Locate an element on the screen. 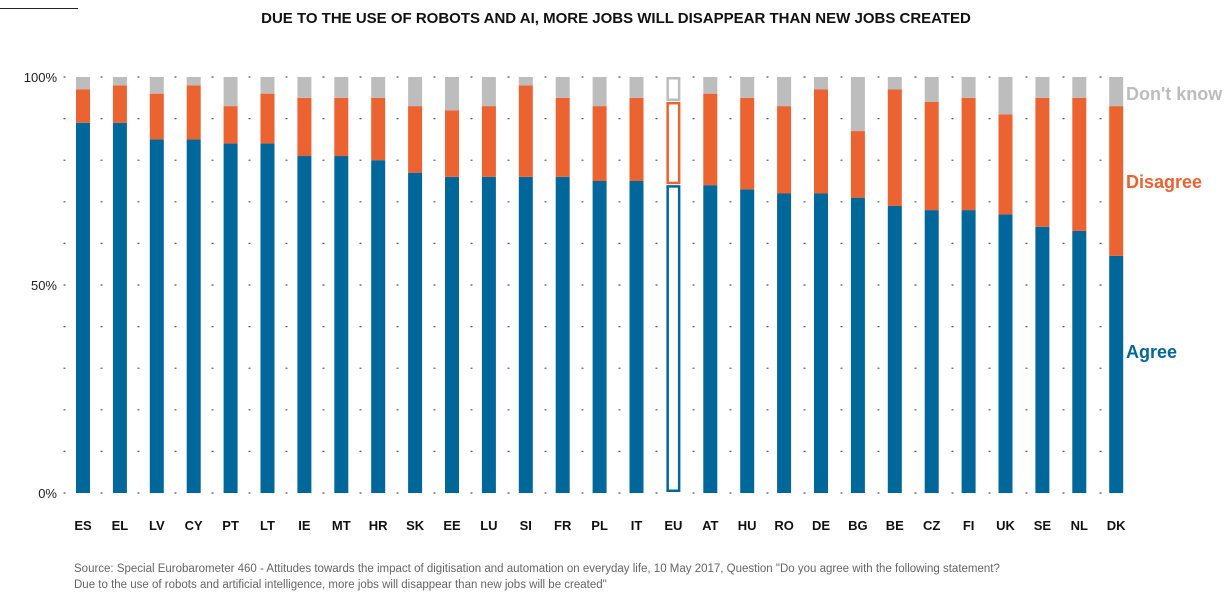 This screenshot has height=601, width=1232. bar-dont-know-uk is located at coordinates (1005, 96).